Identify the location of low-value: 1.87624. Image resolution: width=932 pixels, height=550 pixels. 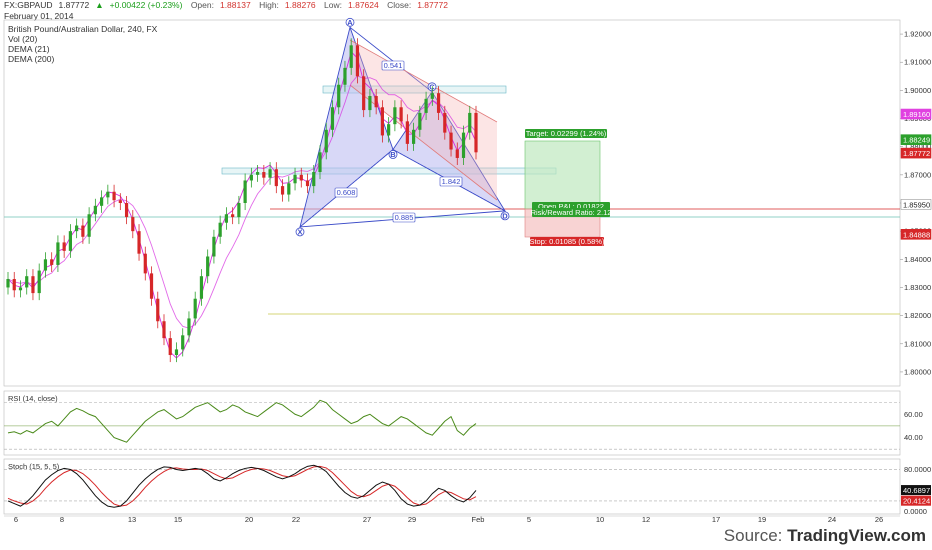
(363, 5).